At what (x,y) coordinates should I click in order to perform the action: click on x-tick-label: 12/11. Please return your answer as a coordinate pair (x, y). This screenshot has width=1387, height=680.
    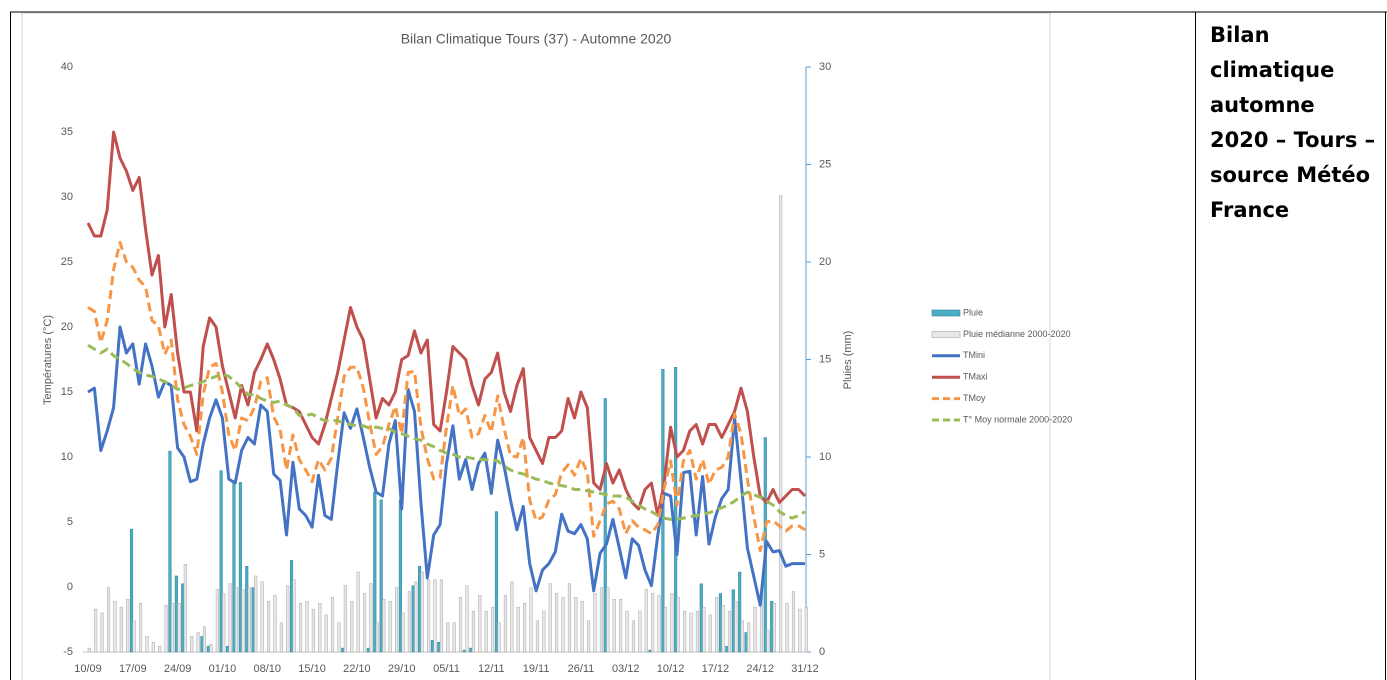
    Looking at the image, I should click on (491, 669).